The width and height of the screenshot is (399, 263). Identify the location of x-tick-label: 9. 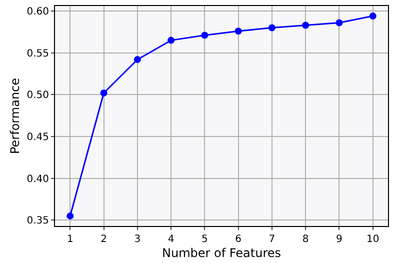
(339, 239).